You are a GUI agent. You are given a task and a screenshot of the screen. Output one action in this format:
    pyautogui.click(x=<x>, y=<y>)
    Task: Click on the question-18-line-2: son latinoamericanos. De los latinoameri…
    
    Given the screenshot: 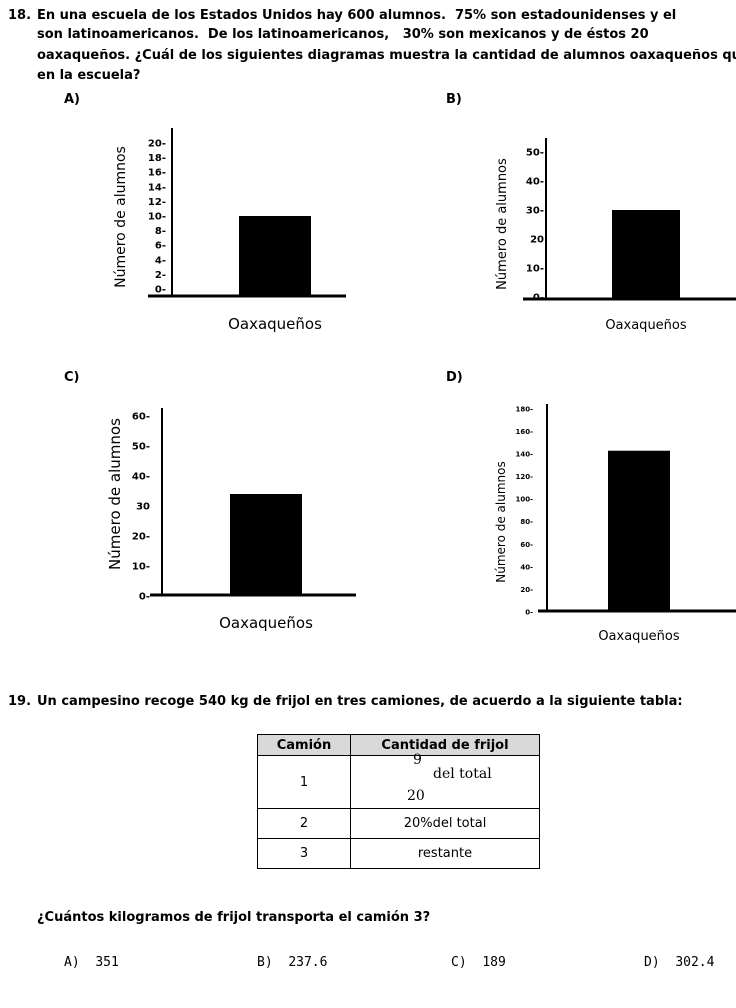 What is the action you would take?
    pyautogui.click(x=343, y=34)
    